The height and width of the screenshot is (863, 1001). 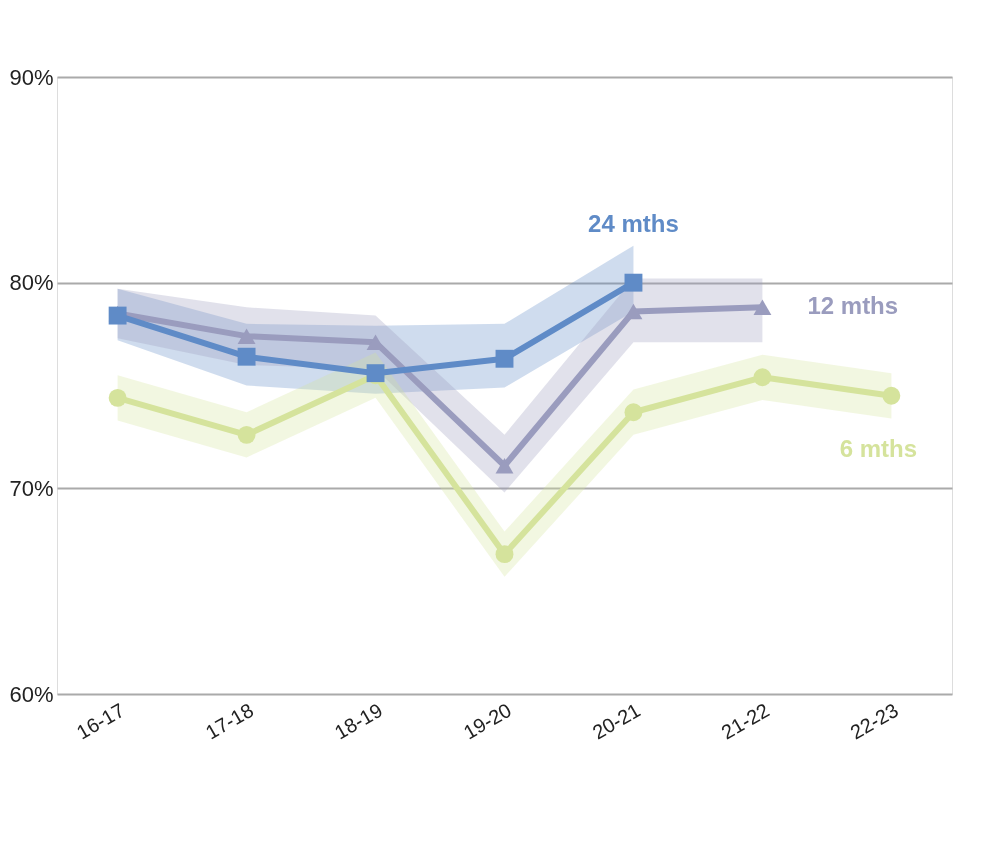 I want to click on series-label: 6 mths, so click(x=878, y=448).